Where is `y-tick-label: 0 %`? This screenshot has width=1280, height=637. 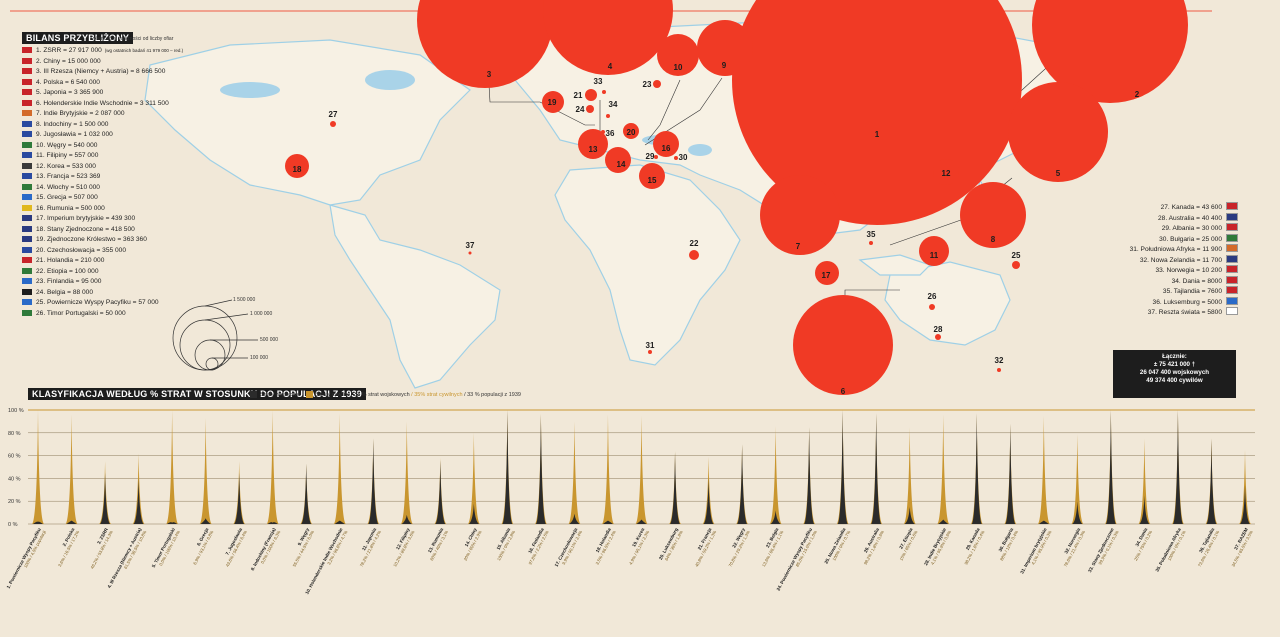
y-tick-label: 0 % is located at coordinates (13, 525).